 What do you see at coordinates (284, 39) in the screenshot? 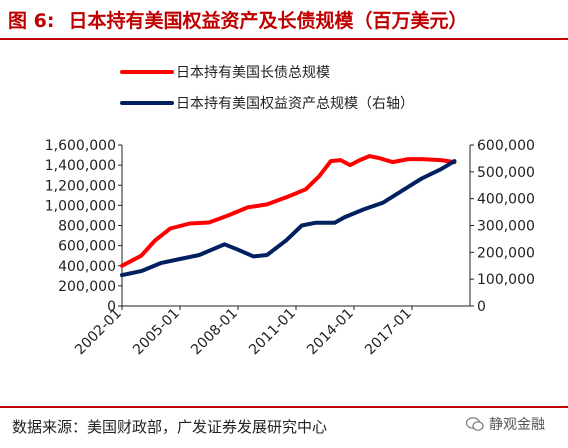
I see `header-rule` at bounding box center [284, 39].